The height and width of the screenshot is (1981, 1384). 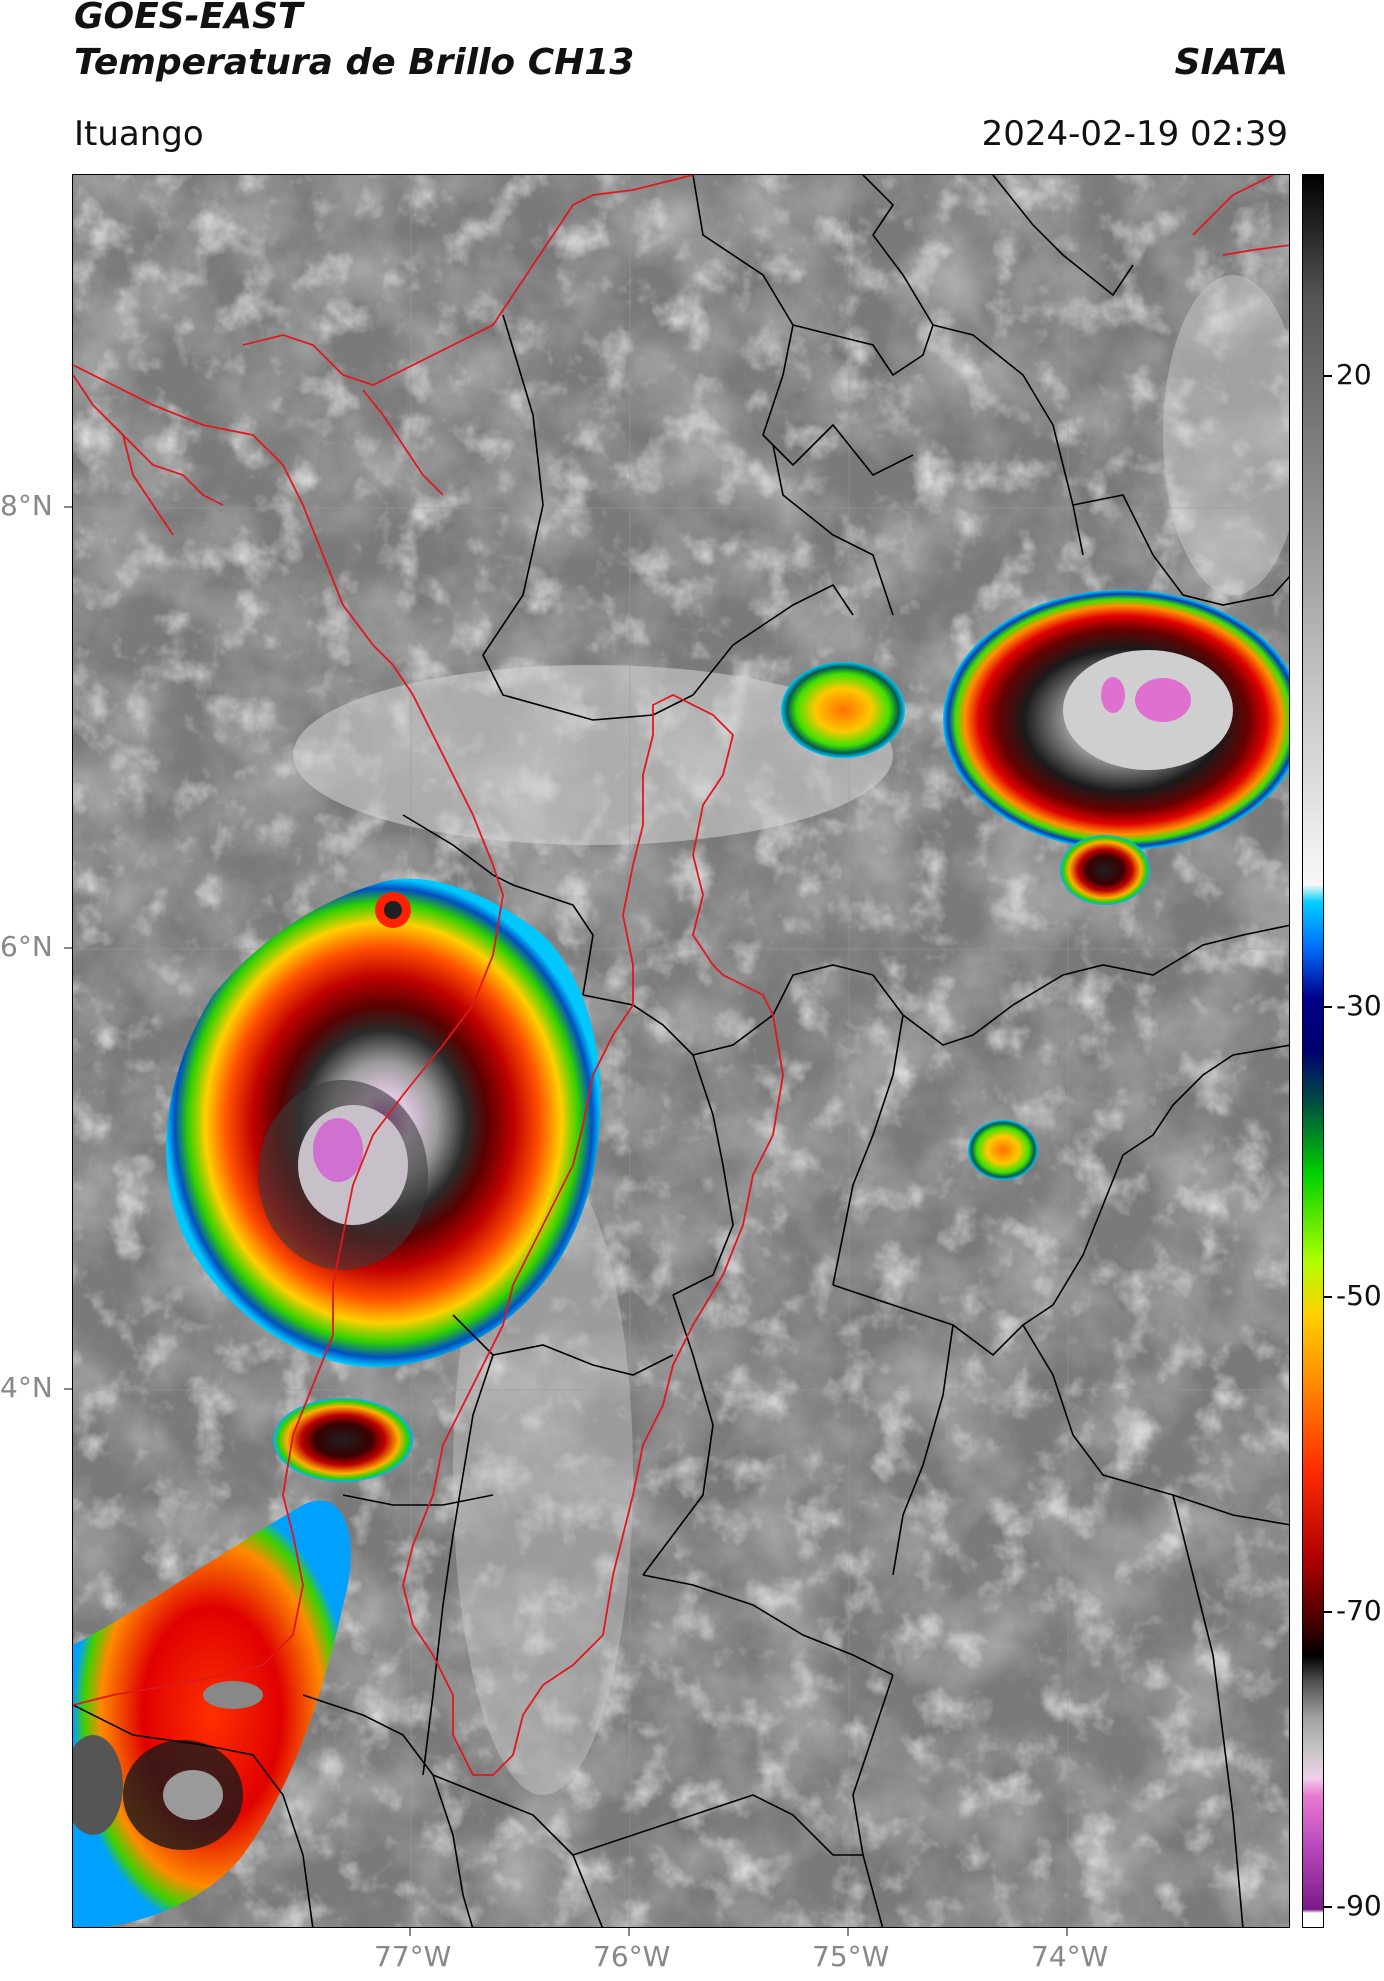 I want to click on convective-cell-northeast, so click(x=1035, y=885).